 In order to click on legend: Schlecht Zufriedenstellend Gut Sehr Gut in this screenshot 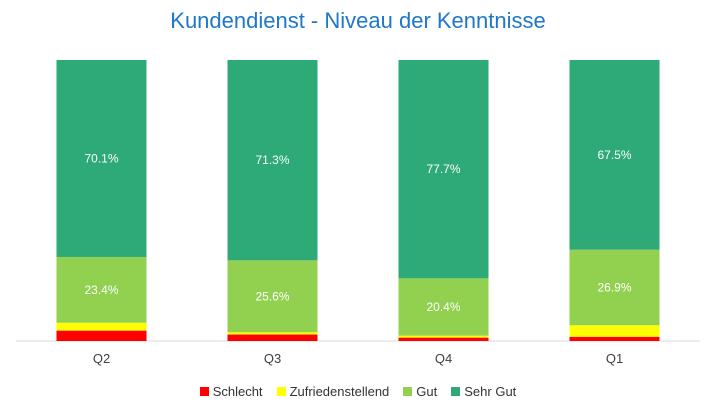, I will do `click(358, 391)`.